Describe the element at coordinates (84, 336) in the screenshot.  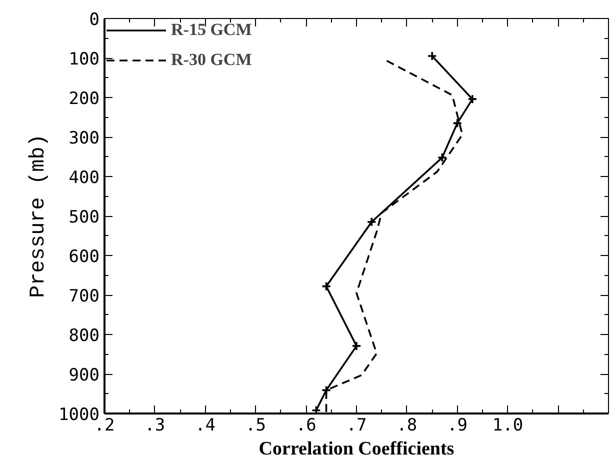
I see `y-tick-label: 800` at that location.